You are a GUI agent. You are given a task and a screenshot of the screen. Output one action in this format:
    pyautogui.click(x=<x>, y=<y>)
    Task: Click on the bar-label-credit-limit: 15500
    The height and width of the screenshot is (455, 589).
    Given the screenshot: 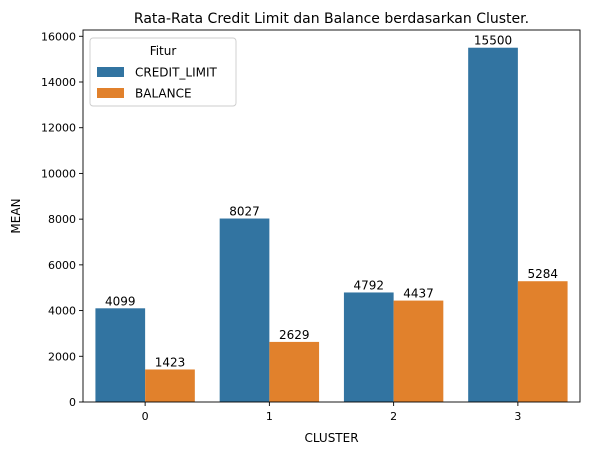 What is the action you would take?
    pyautogui.click(x=493, y=41)
    